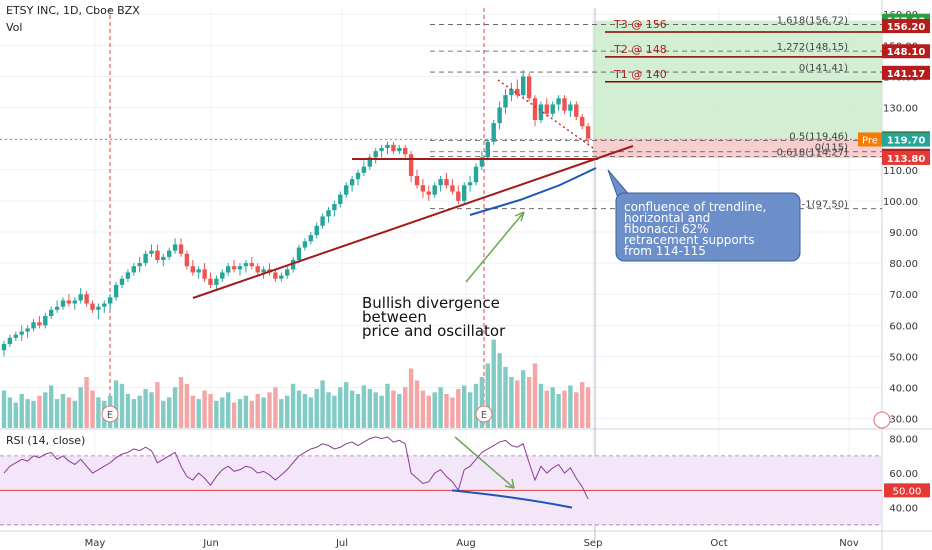  I want to click on rsi-tick-2: 40.00, so click(903, 509).